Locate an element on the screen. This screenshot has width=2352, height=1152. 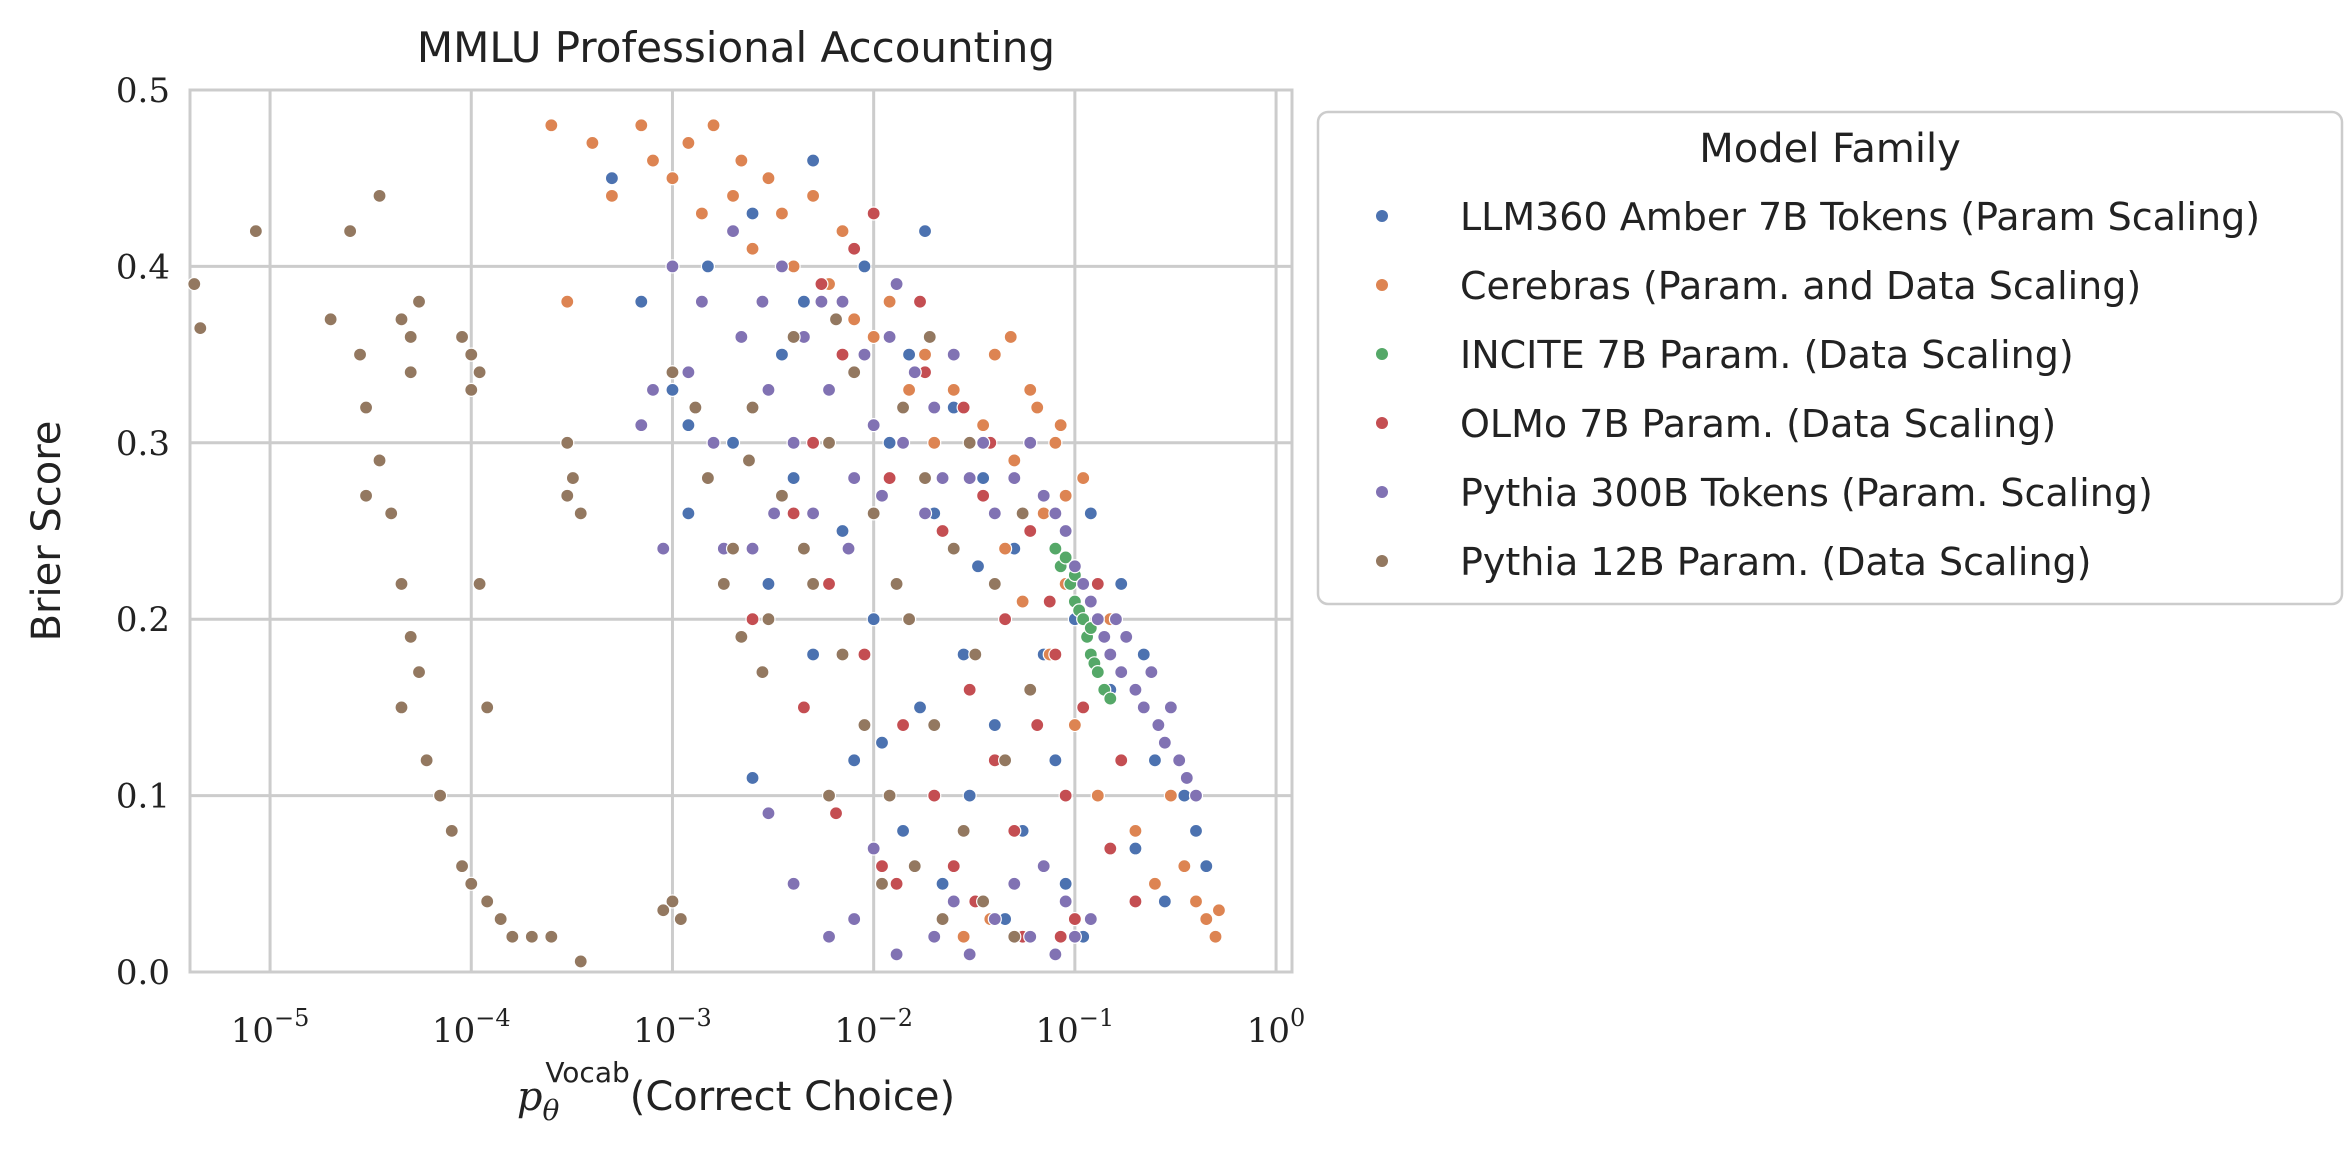
x-tick-label-5: 100 is located at coordinates (1276, 1027).